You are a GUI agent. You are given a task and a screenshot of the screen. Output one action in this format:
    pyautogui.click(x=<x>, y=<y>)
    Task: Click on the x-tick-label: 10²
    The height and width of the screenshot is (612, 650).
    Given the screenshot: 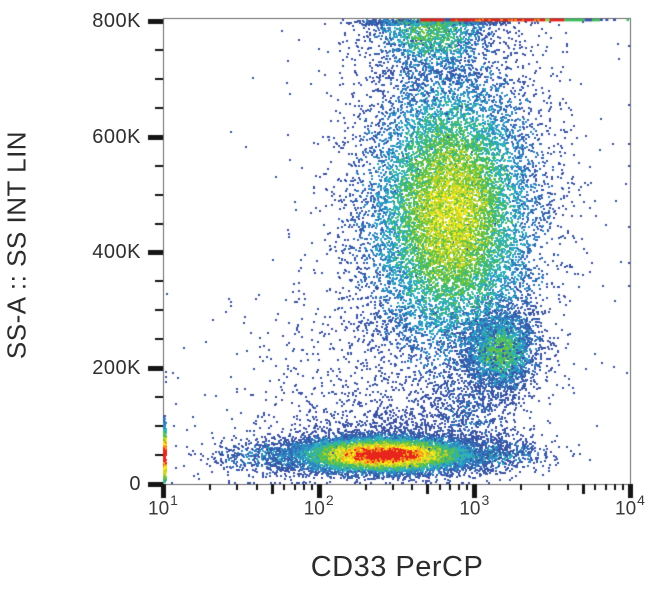 What is the action you would take?
    pyautogui.click(x=318, y=506)
    